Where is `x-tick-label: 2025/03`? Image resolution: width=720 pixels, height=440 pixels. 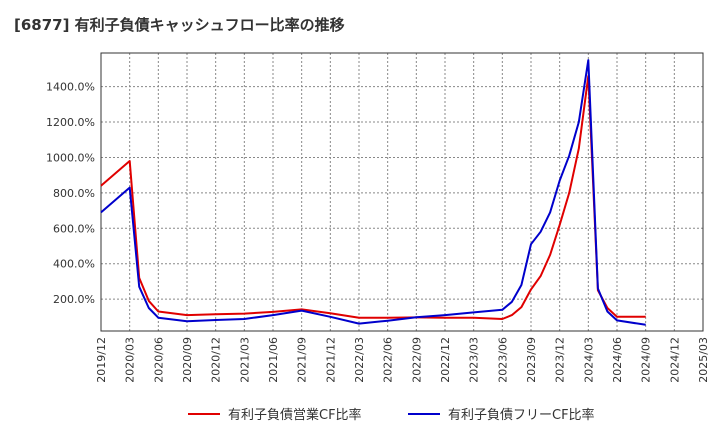 x-tick-label: 2025/03 is located at coordinates (703, 360).